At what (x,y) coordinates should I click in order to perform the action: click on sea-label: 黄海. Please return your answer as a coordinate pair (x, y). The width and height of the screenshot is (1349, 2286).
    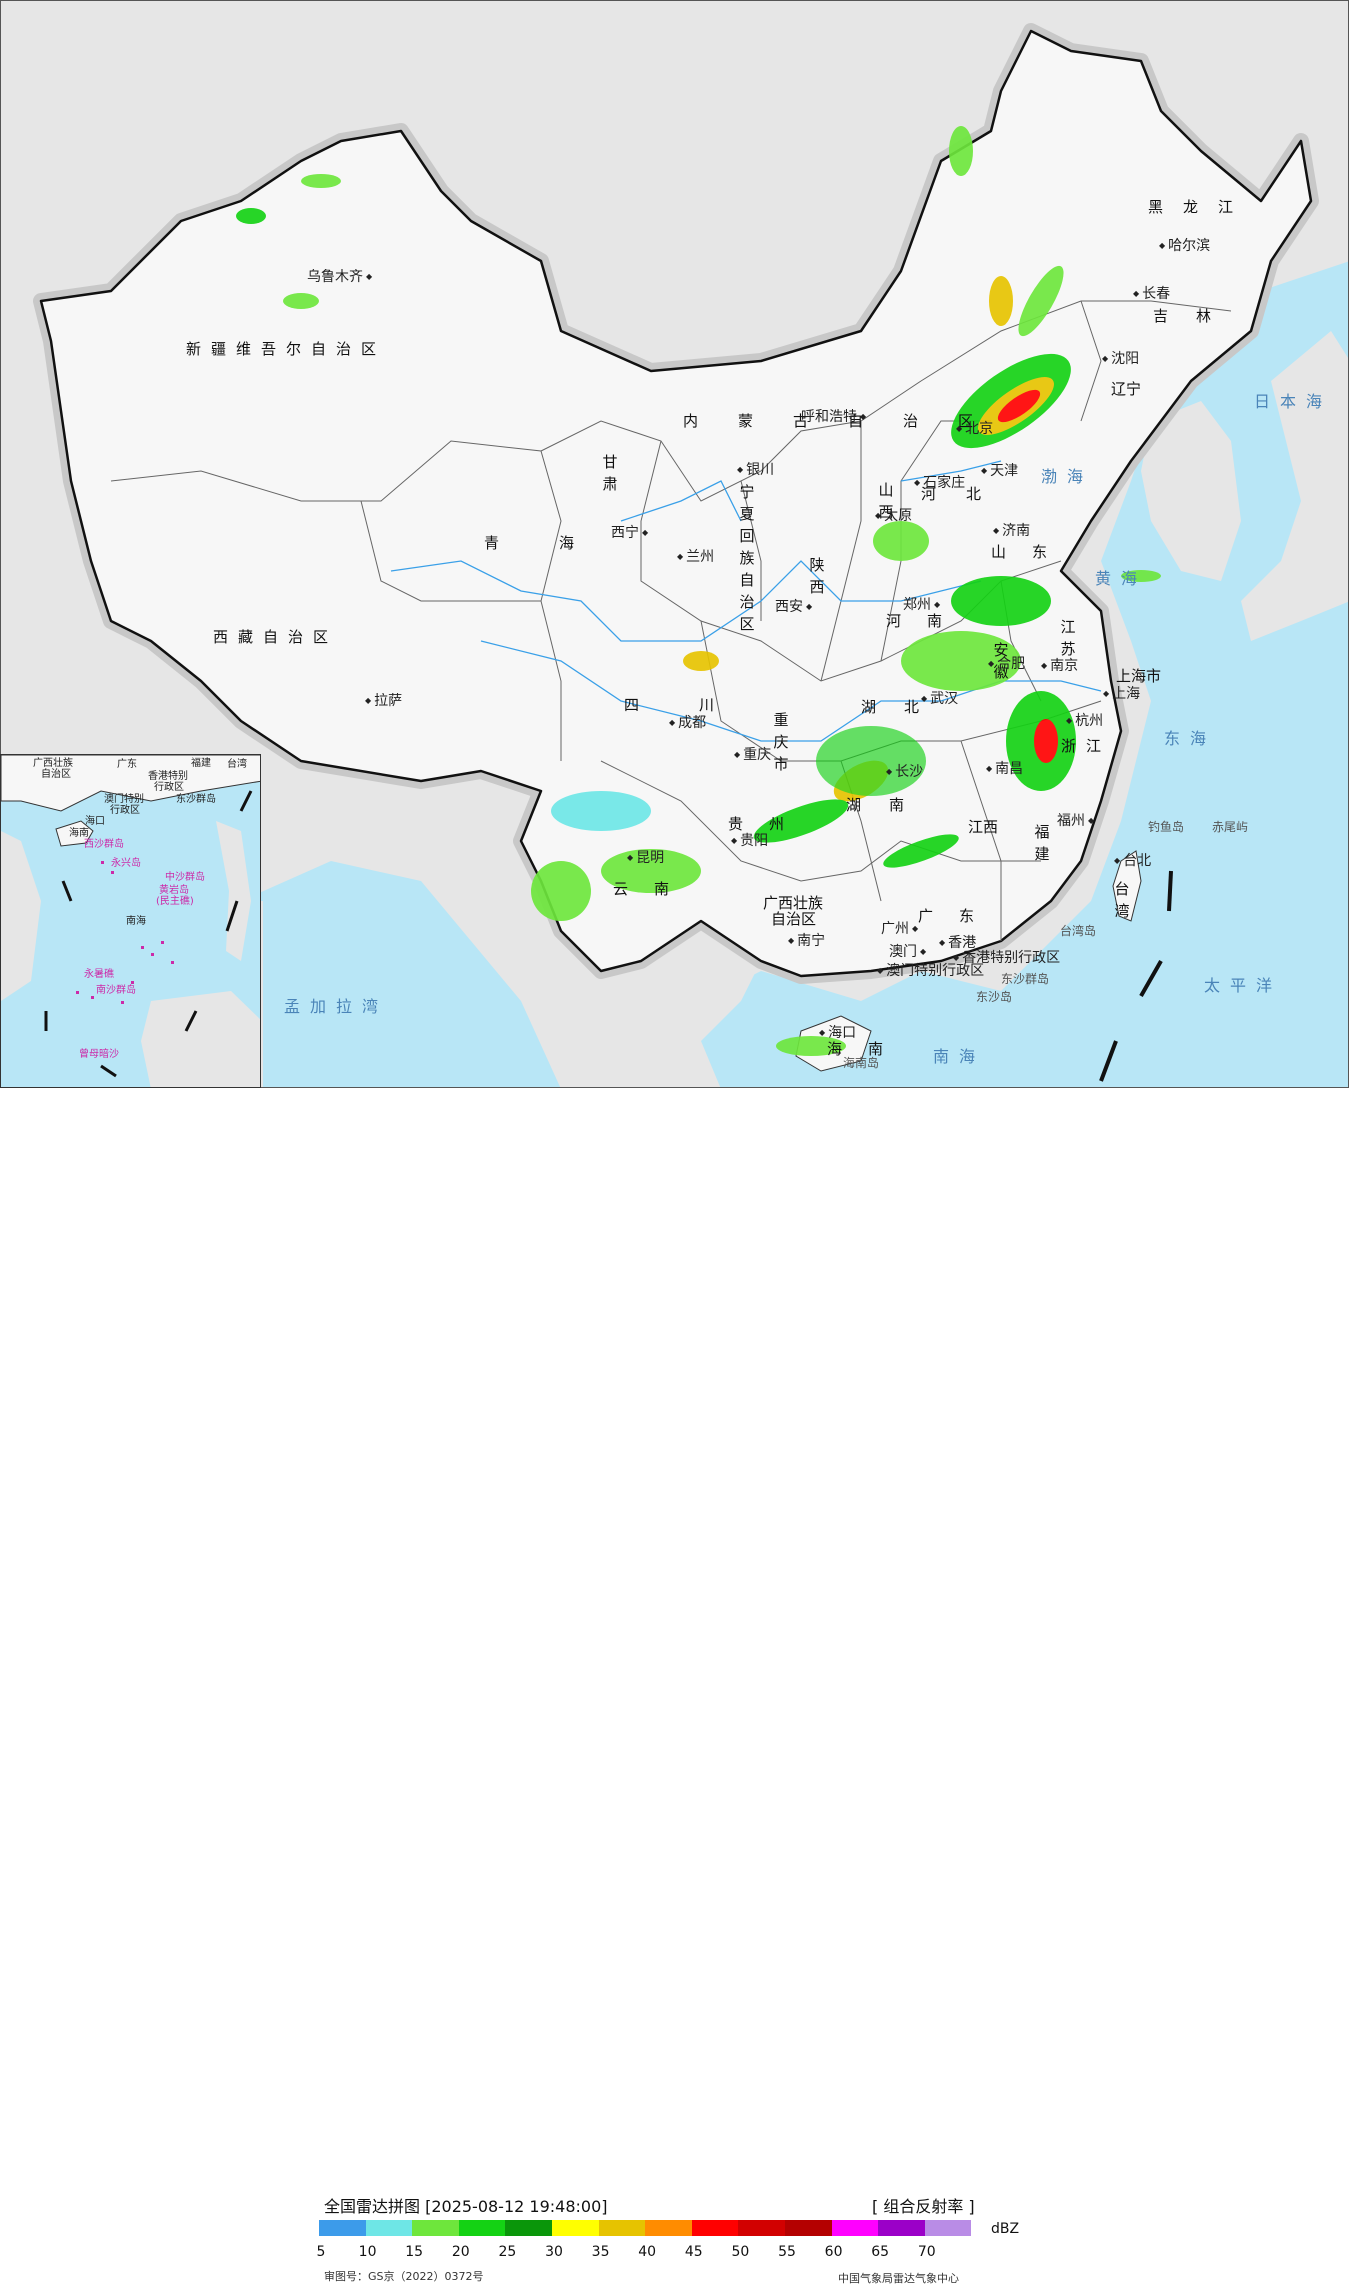
    Looking at the image, I should click on (1121, 578).